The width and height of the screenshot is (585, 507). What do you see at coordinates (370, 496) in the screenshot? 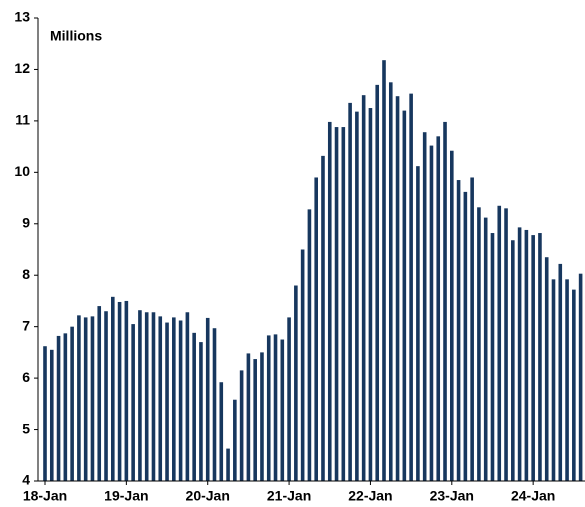
I see `x-tick-label: 22-Jan` at bounding box center [370, 496].